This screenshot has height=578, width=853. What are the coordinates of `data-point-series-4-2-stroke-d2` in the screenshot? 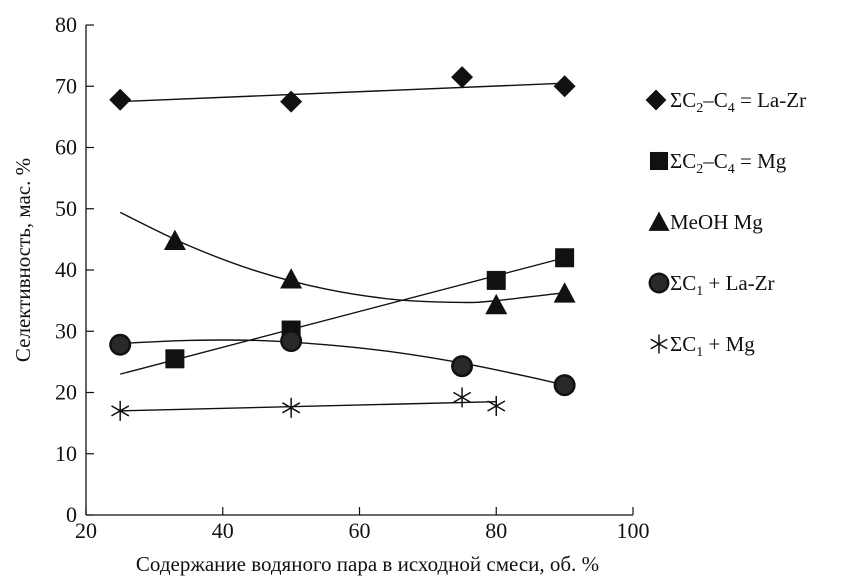 It's located at (462, 397).